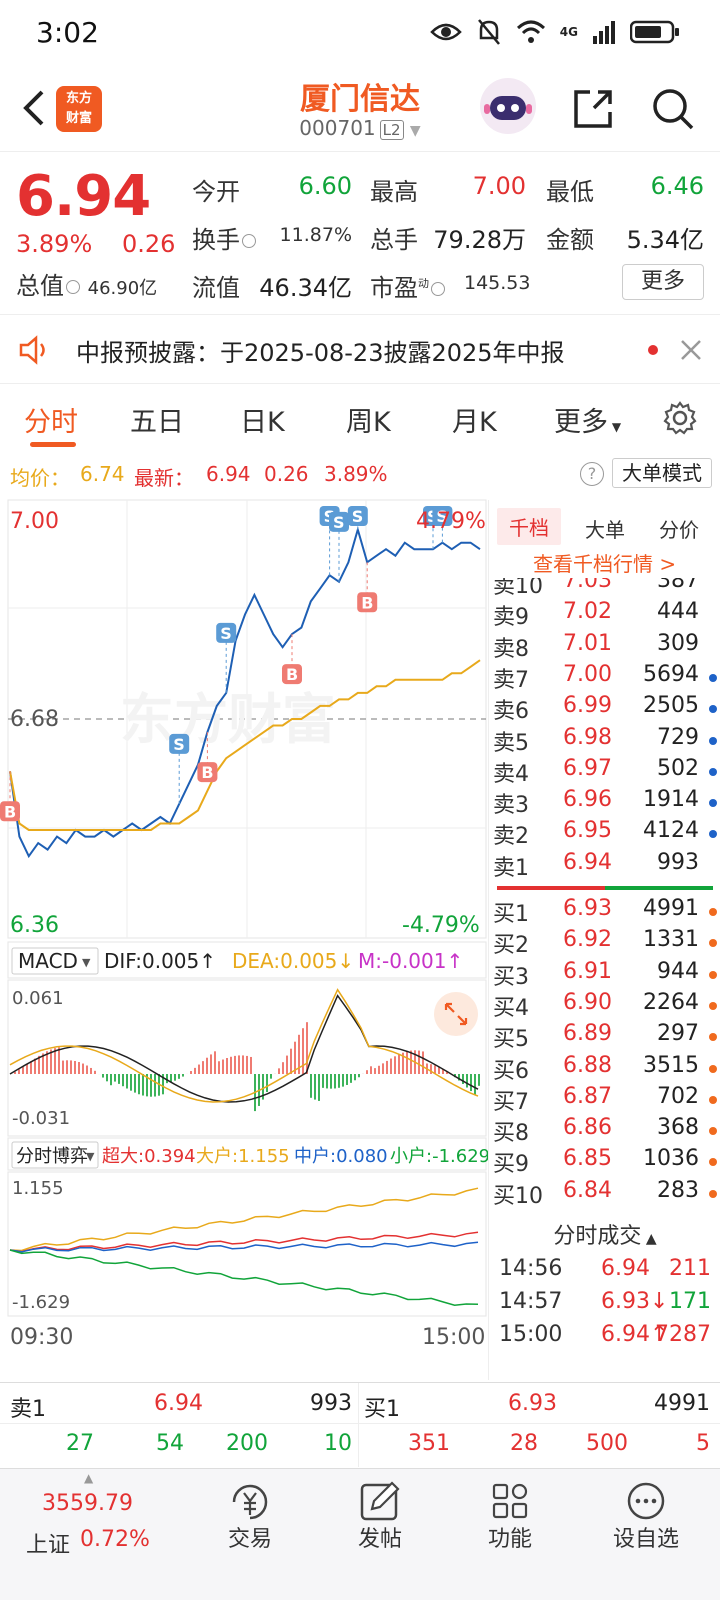 This screenshot has height=1600, width=720. I want to click on order-level: 卖7, so click(511, 680).